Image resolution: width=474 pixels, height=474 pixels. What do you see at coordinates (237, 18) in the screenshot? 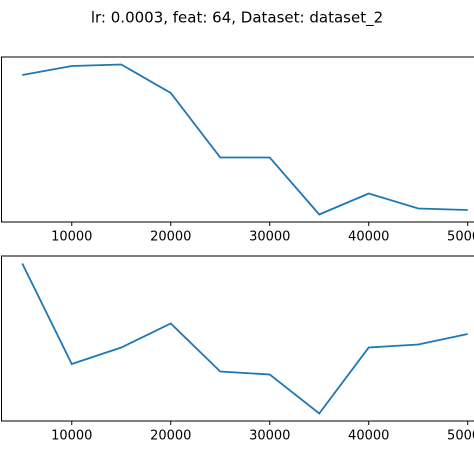
I see `figure-title: lr: 0.0003, feat: 64, Dataset: dataset_2` at bounding box center [237, 18].